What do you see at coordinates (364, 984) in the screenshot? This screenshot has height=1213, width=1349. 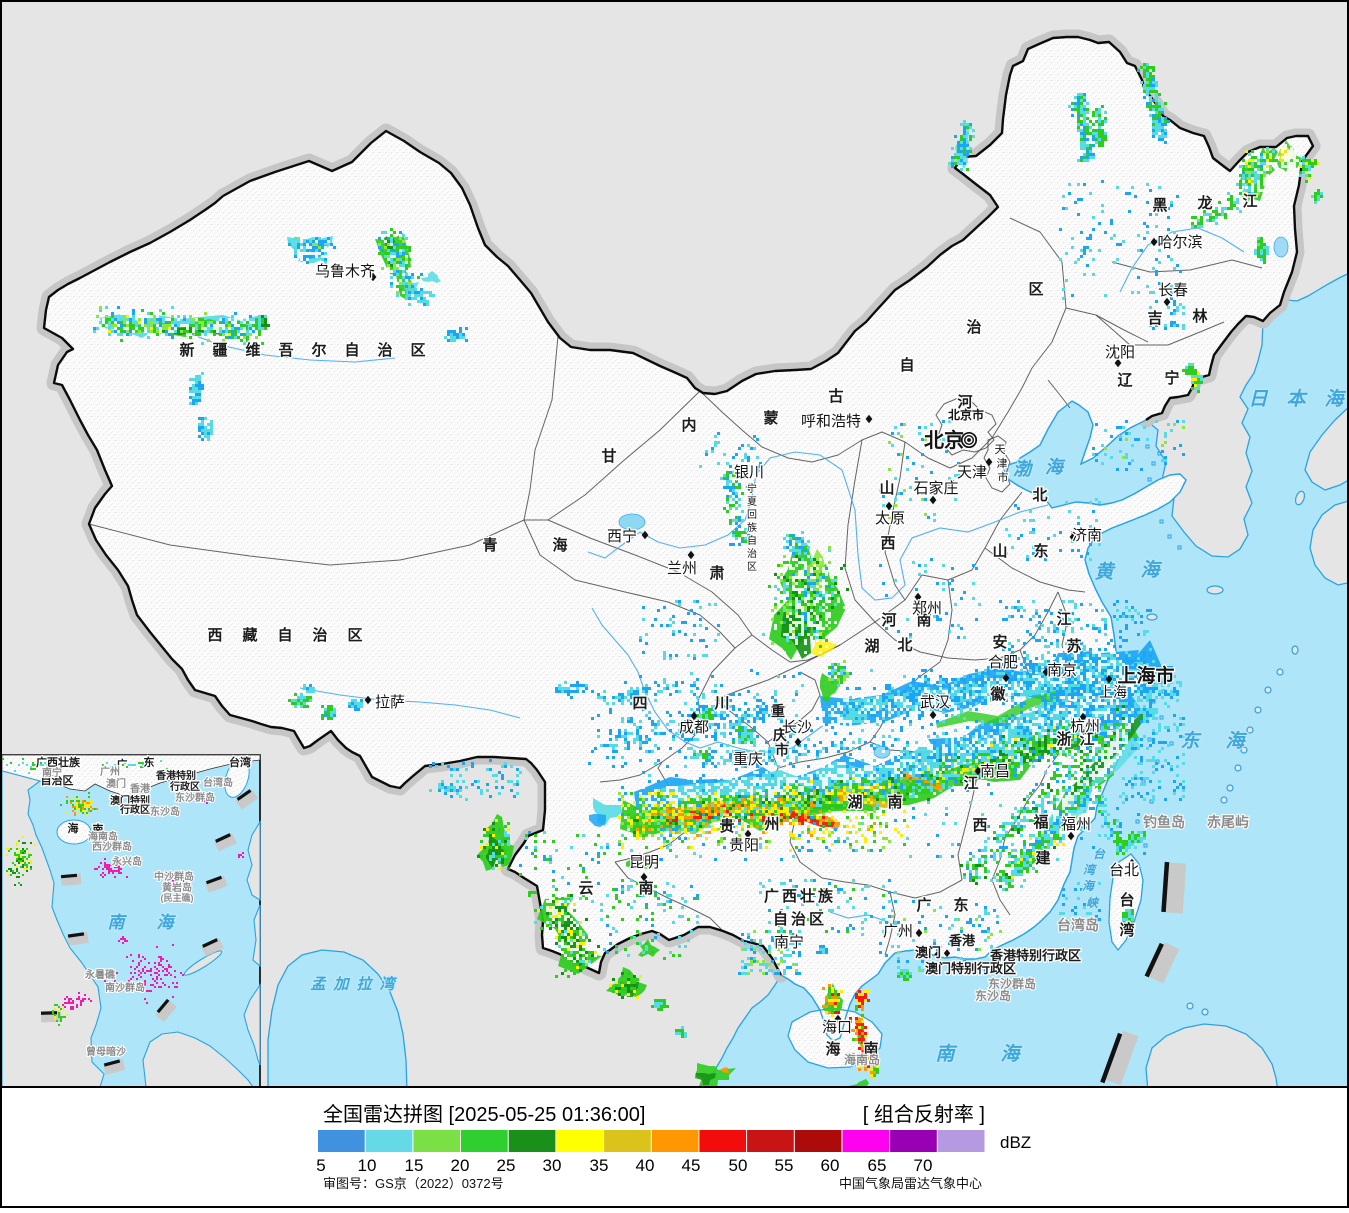 I see `svg-text: 拉` at bounding box center [364, 984].